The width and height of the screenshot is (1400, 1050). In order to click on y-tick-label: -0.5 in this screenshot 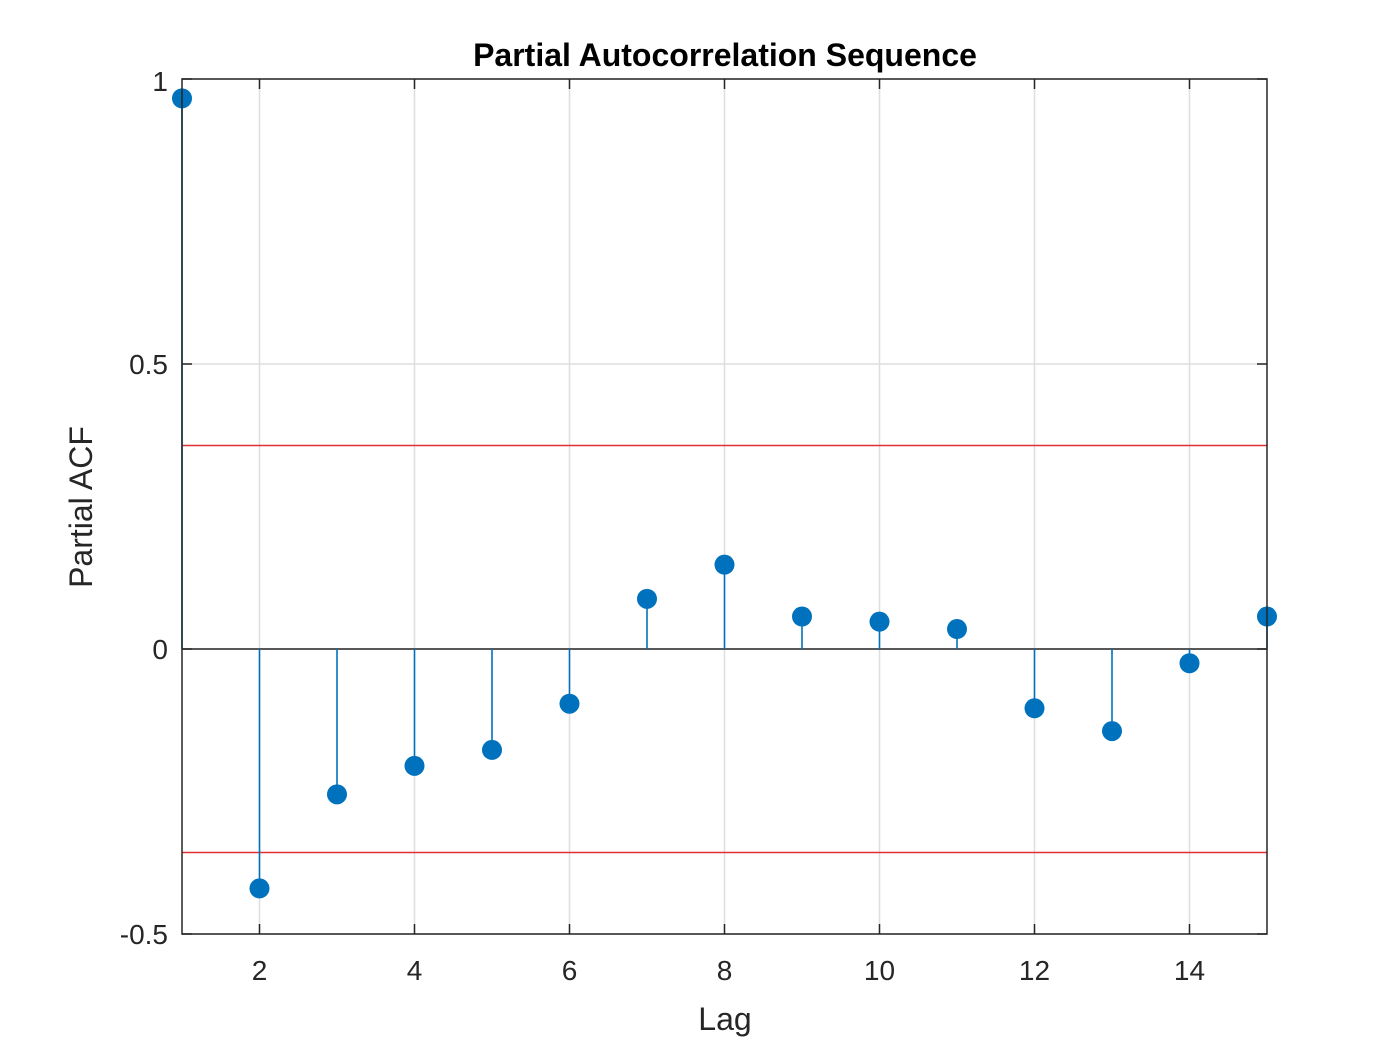, I will do `click(144, 934)`.